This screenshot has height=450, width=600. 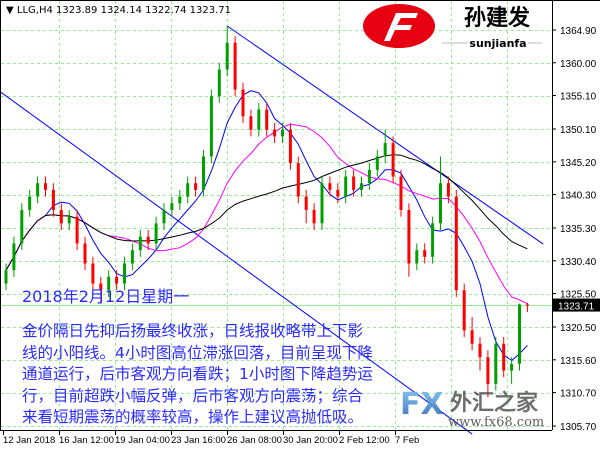 I want to click on x-tick-label: 19 Jan 04:00, so click(x=142, y=440).